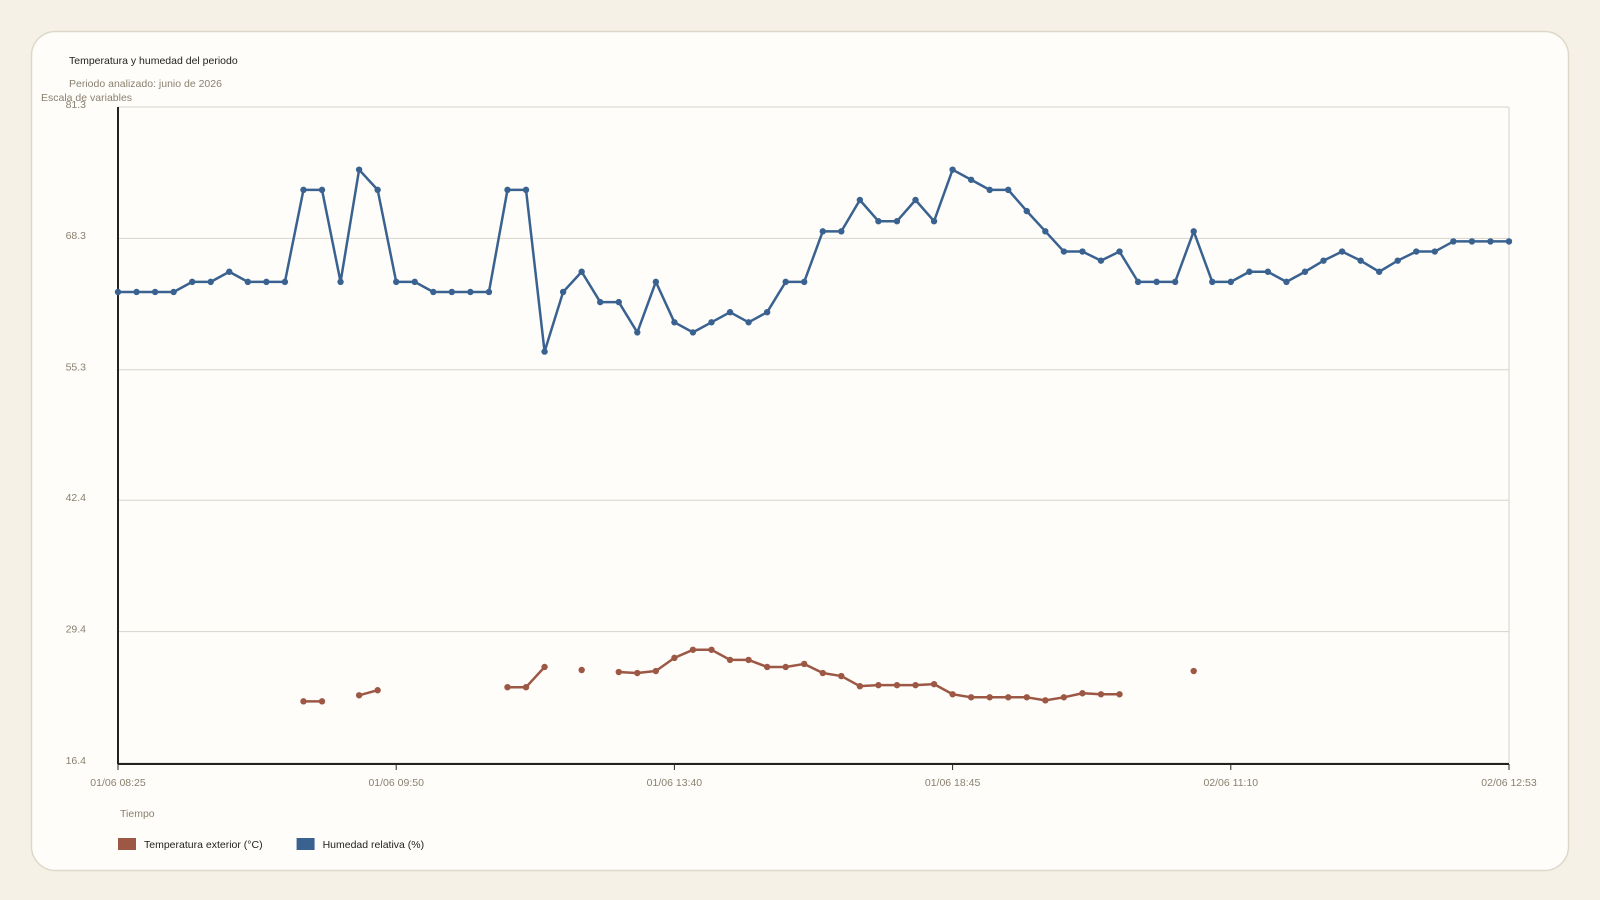  I want to click on chart-title: Temperatura y humedad del periodo, so click(153, 61).